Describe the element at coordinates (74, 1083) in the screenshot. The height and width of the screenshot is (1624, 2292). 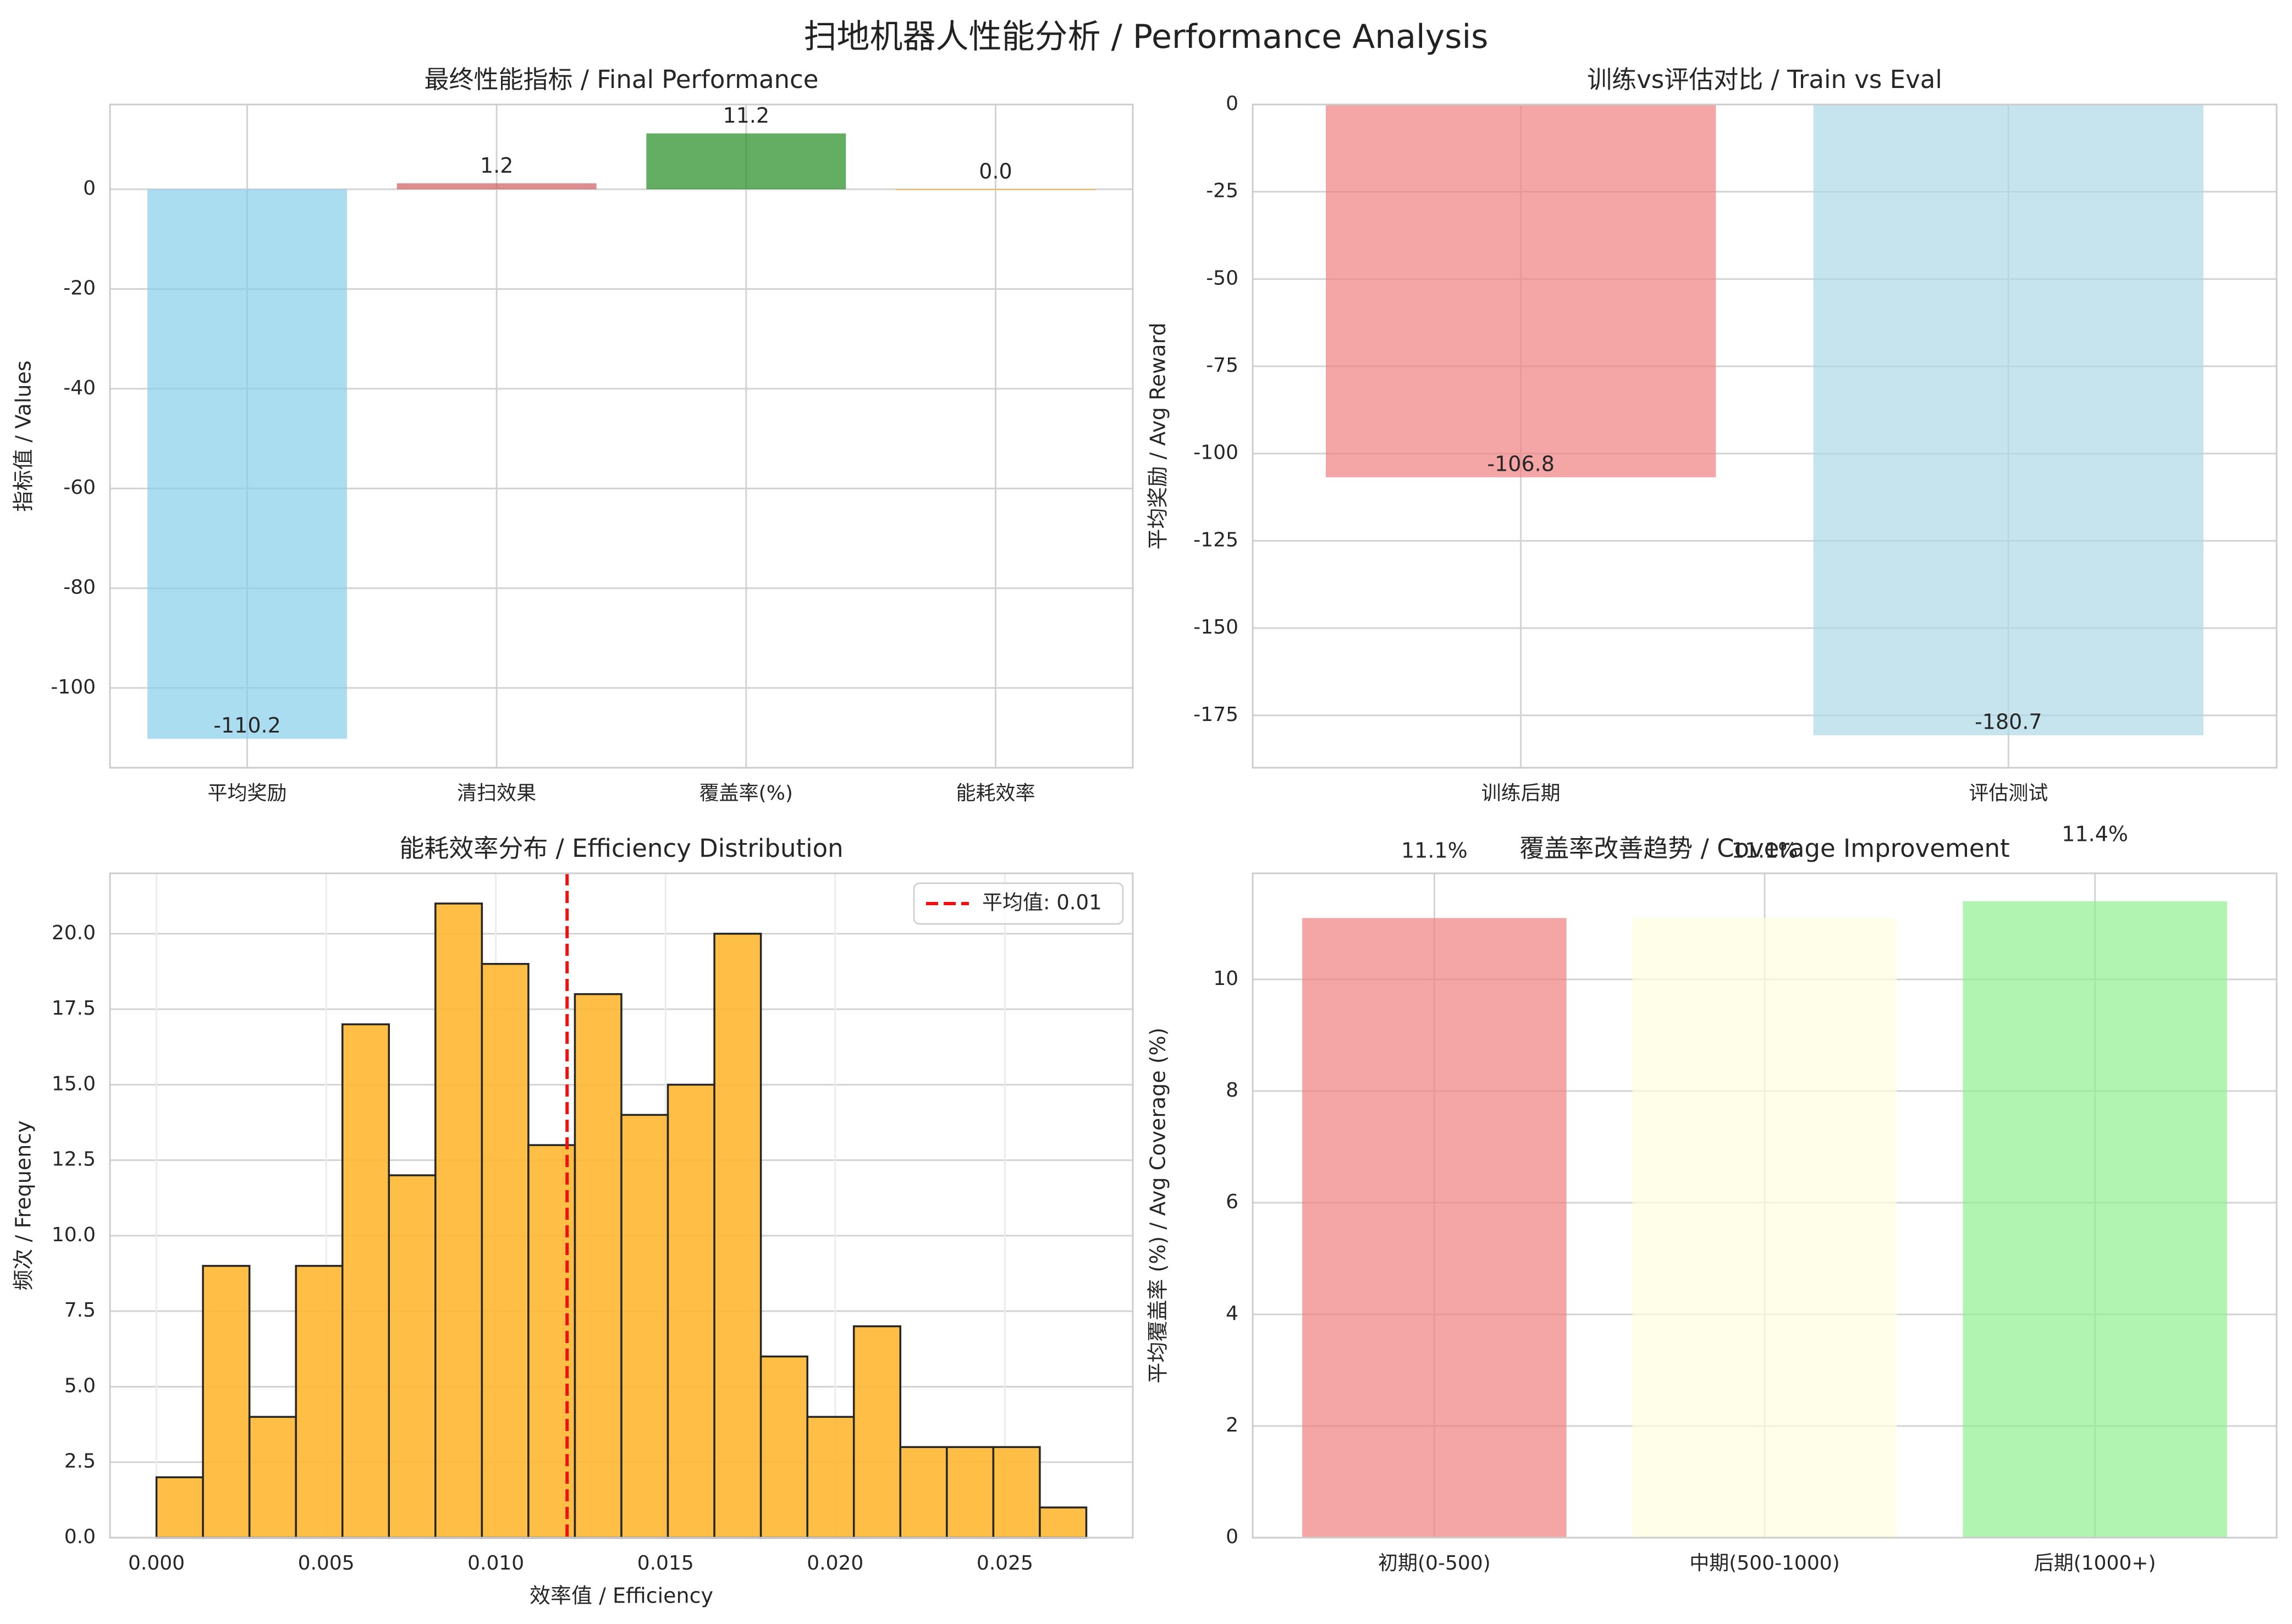
I see `y-tick-label: 15.0` at that location.